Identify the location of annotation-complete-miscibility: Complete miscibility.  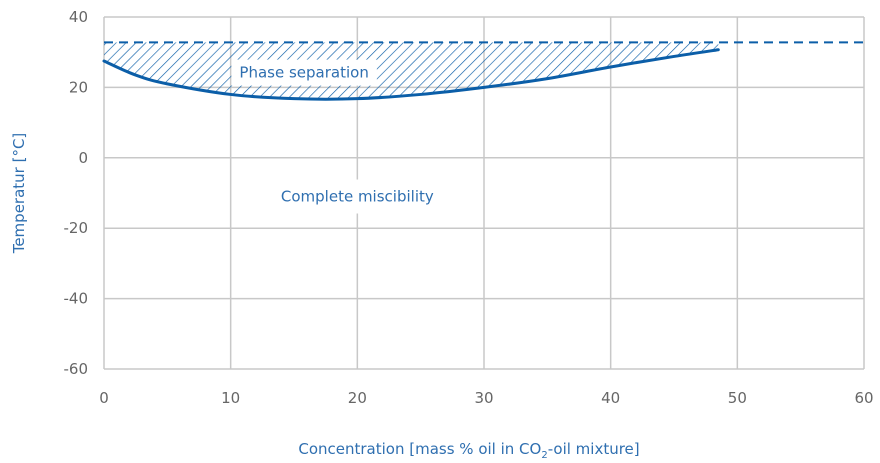
(357, 196).